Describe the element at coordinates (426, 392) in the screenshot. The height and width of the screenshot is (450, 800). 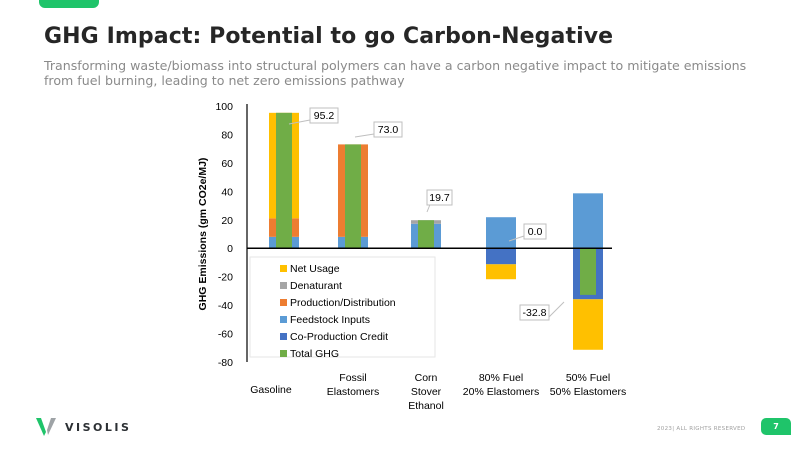
I see `x-category-label: Stover` at that location.